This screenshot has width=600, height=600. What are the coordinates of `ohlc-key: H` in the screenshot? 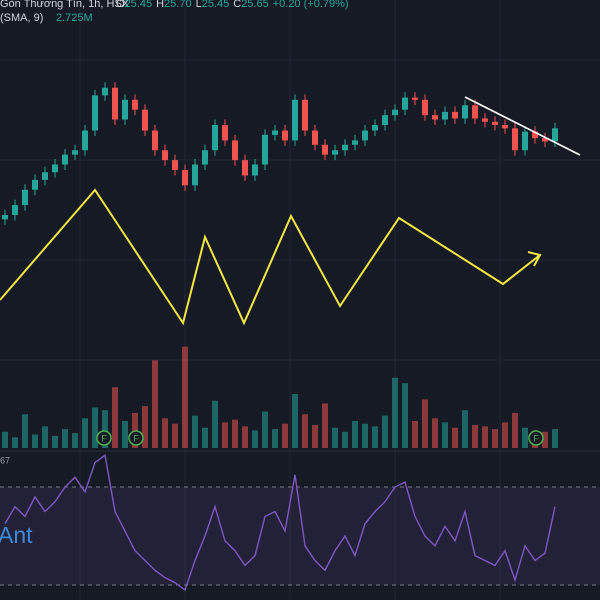 It's located at (160, 5).